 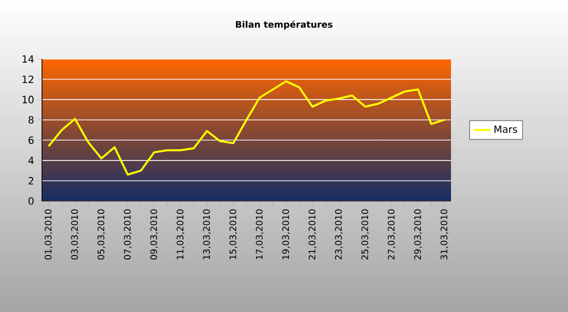 What do you see at coordinates (48, 234) in the screenshot?
I see `x-tick-label: 01,03,2010` at bounding box center [48, 234].